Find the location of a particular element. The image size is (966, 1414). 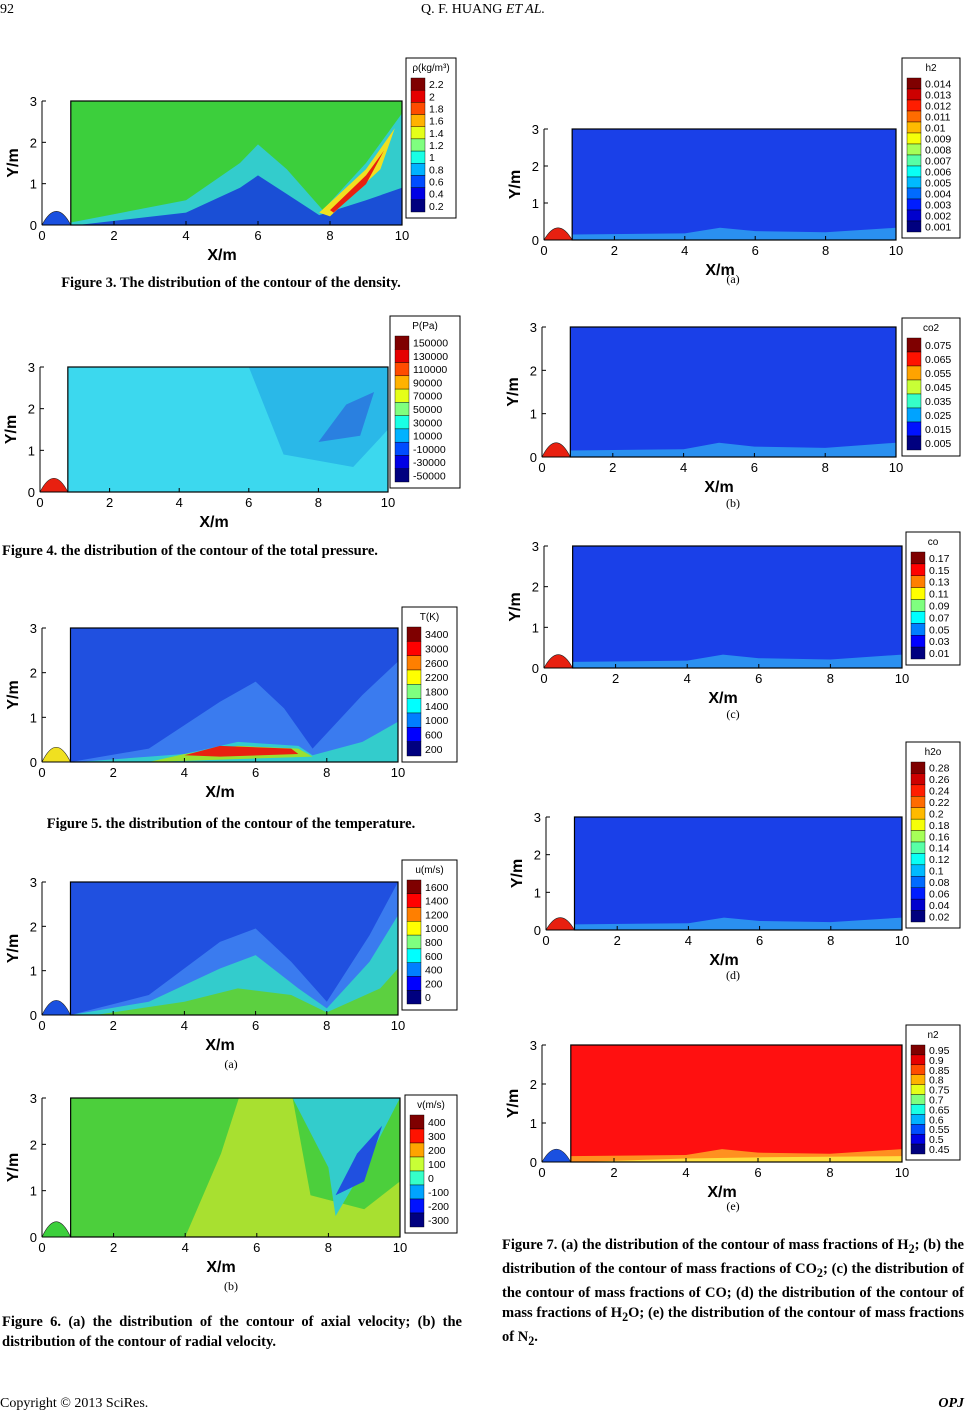

legend-level: 0.004 is located at coordinates (938, 195).